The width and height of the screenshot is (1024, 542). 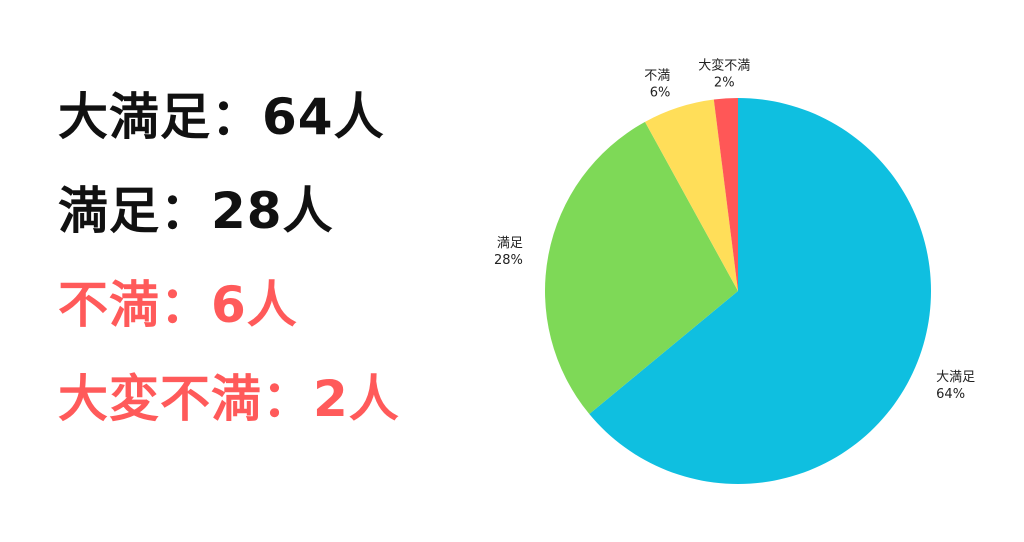 I want to click on pie-slice-dissatisfied, so click(x=691, y=195).